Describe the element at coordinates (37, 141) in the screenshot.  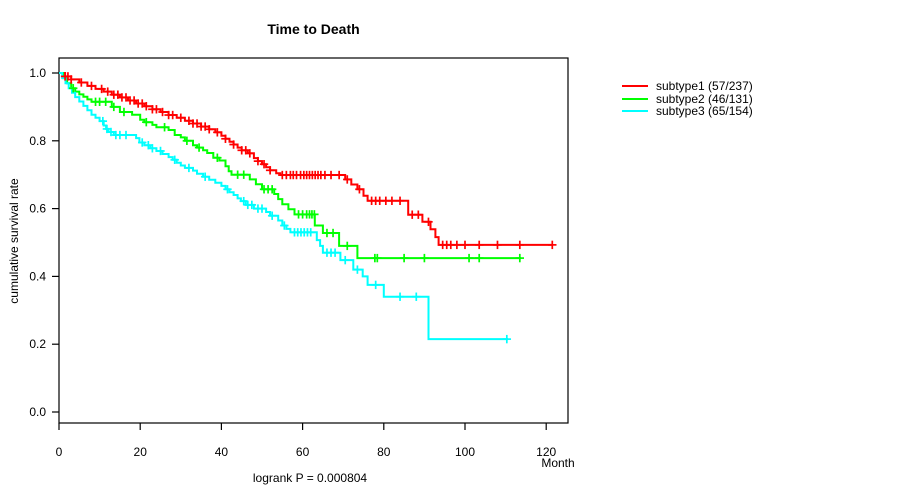
I see `svg-text: 0.8` at that location.